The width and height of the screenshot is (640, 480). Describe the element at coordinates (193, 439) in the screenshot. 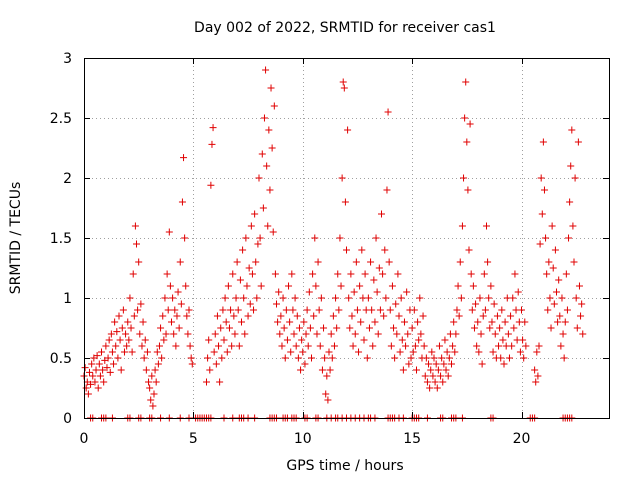

I see `x-tick-label: 5` at that location.